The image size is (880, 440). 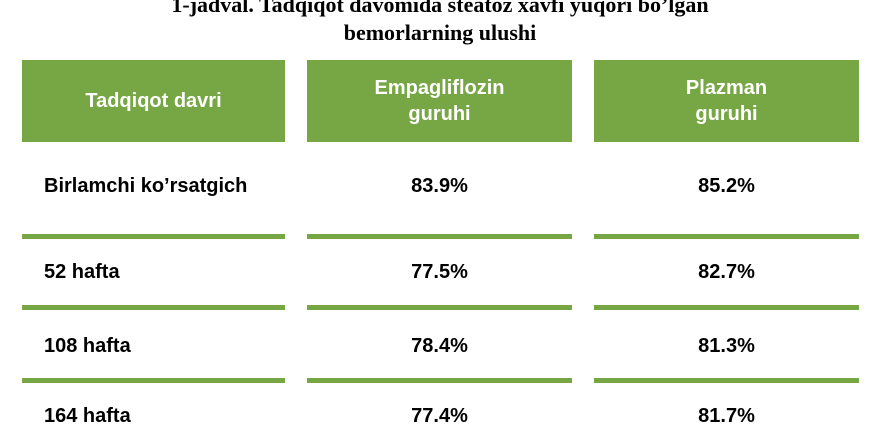 I want to click on table-cell: Birlamchi ko’rsatgich, so click(x=146, y=186).